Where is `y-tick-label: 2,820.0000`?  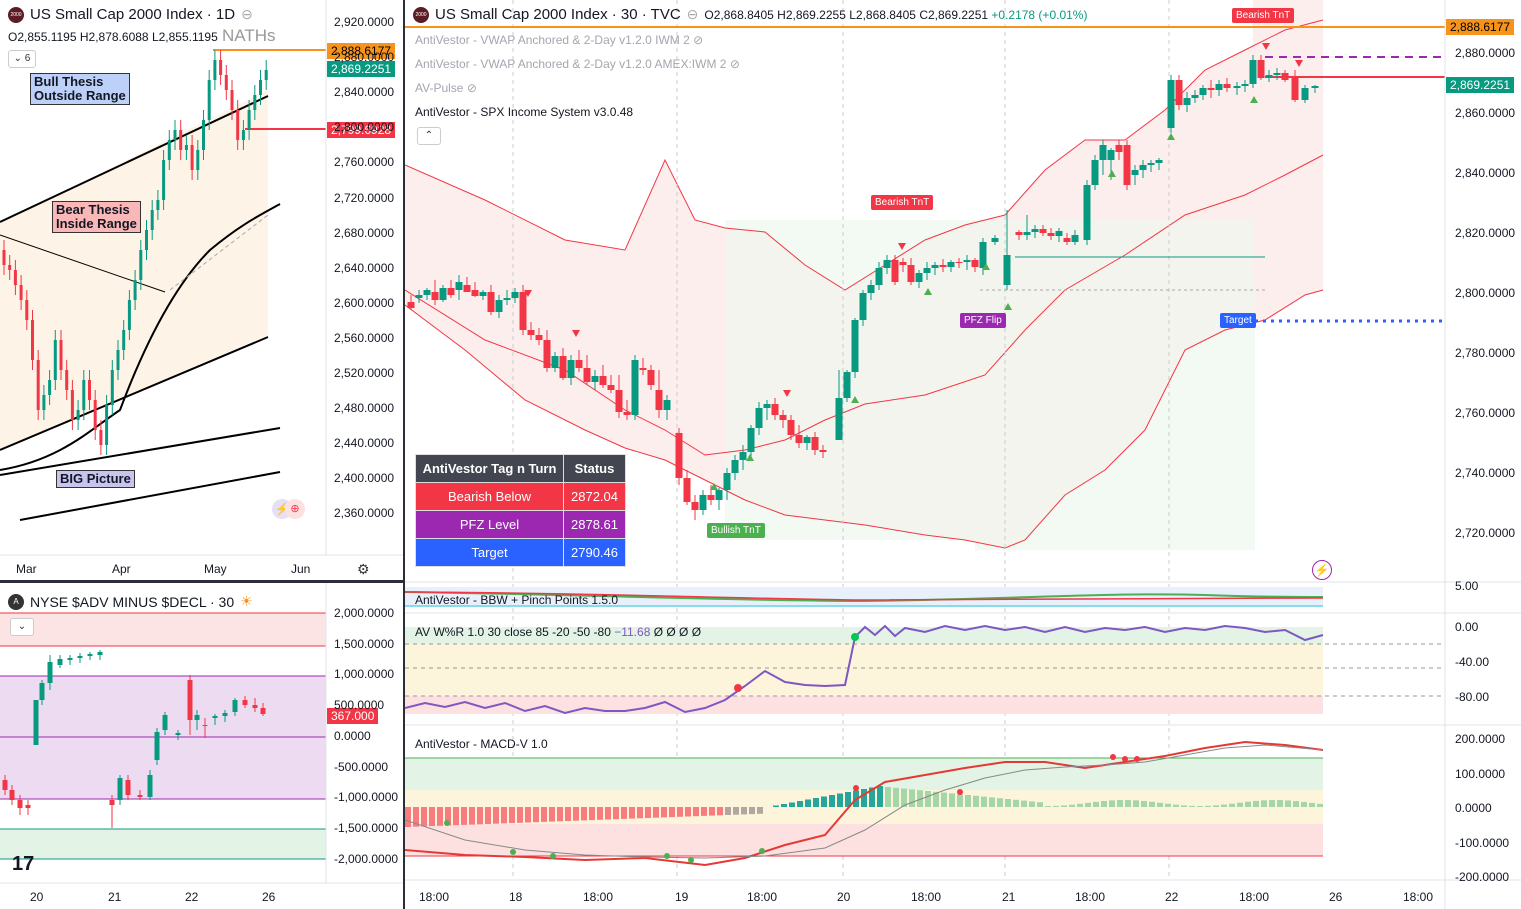
y-tick-label: 2,820.0000 is located at coordinates (1485, 233).